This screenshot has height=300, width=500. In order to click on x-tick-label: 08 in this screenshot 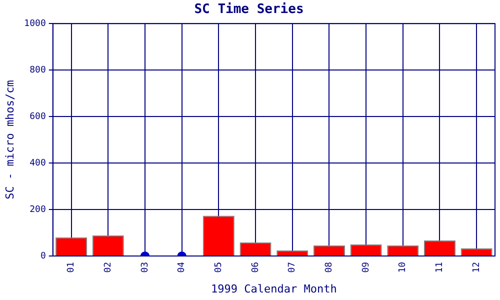, I will do `click(329, 267)`.